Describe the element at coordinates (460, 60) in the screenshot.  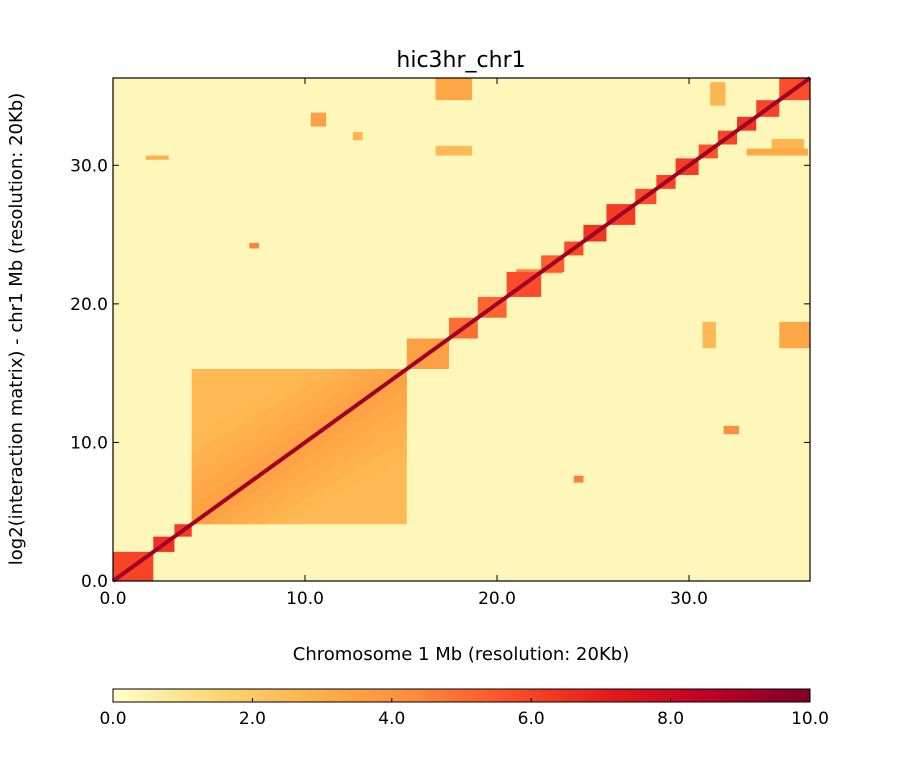
I see `chart-title: hic3hr_chr1` at that location.